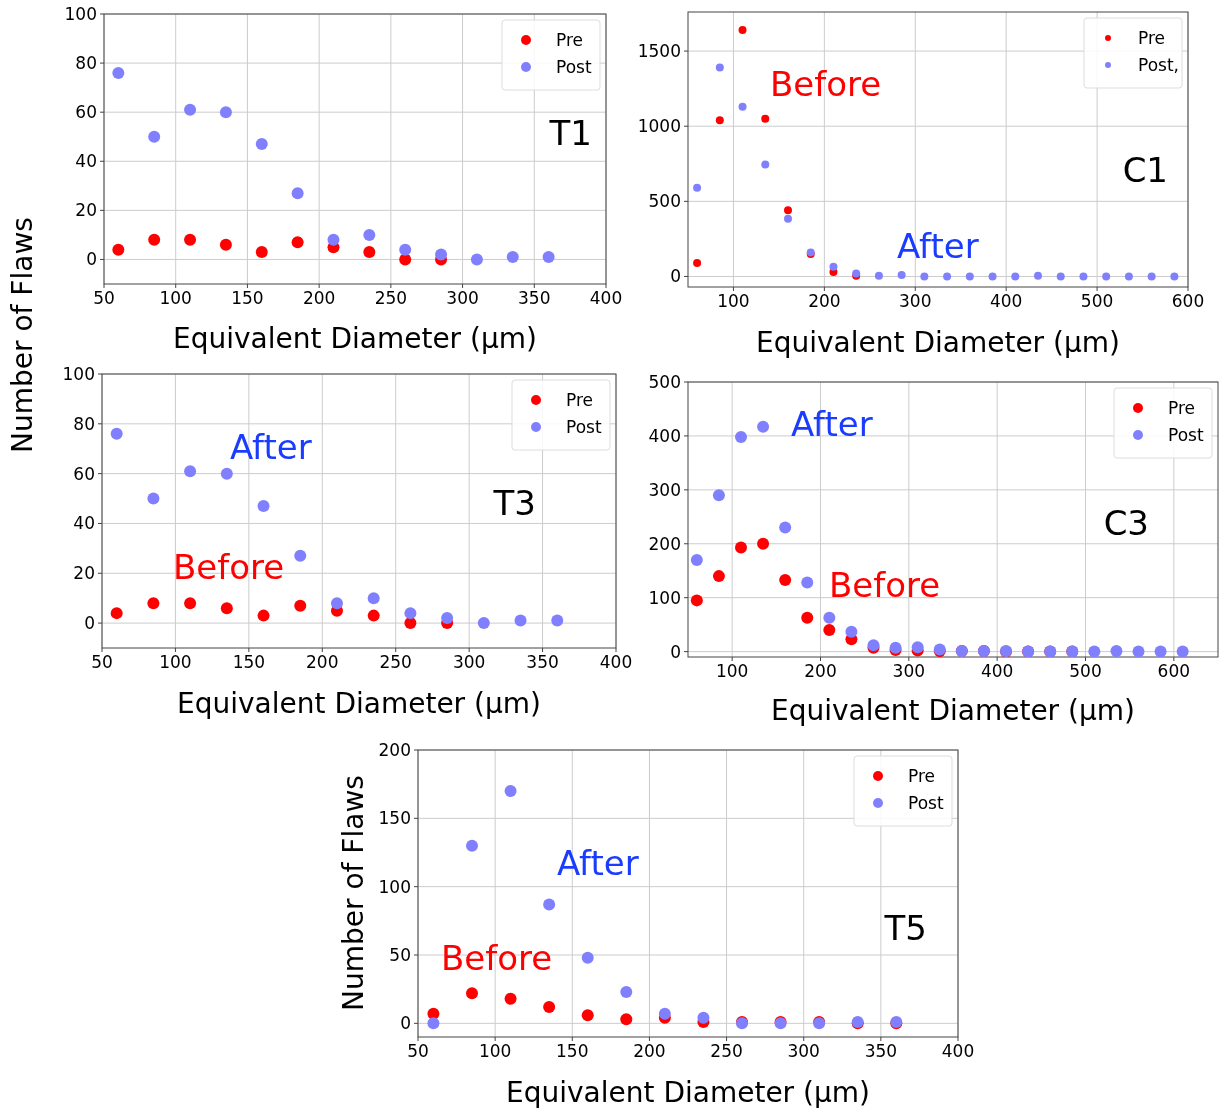 Image resolution: width=1225 pixels, height=1114 pixels. What do you see at coordinates (659, 51) in the screenshot?
I see `y-tick-label: 1500` at bounding box center [659, 51].